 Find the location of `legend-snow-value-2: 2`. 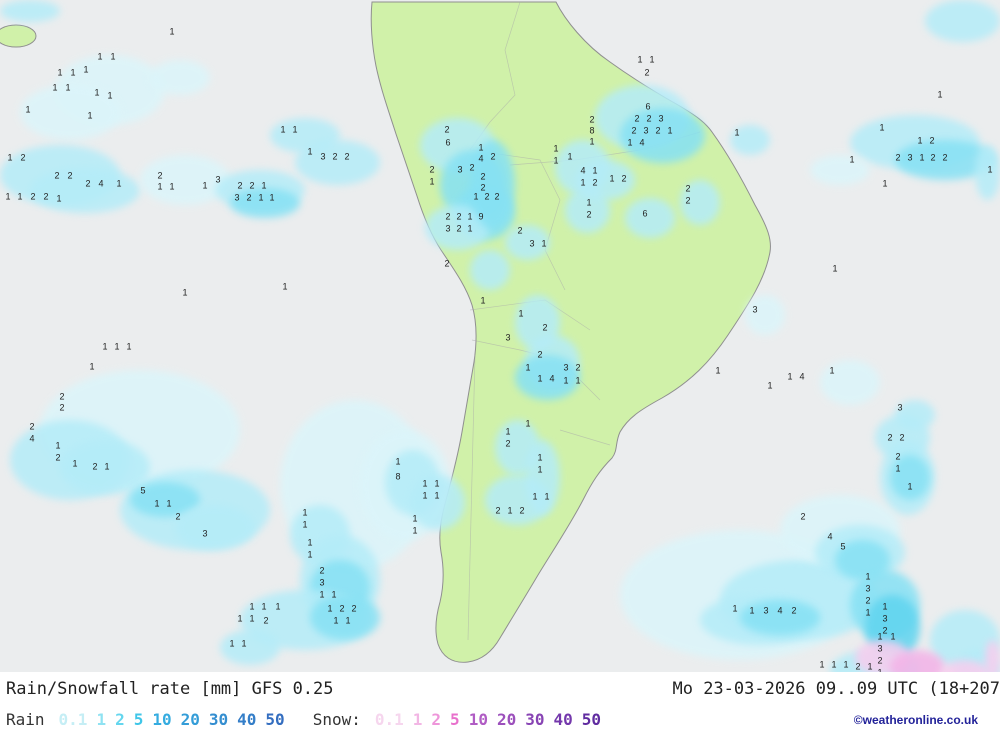

legend-snow-value-2: 2 is located at coordinates (436, 719).